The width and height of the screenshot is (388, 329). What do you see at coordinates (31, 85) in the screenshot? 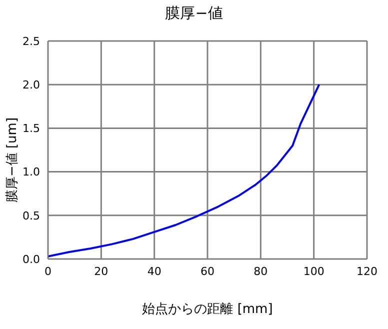
I see `y-tick-label: 2.0` at bounding box center [31, 85].